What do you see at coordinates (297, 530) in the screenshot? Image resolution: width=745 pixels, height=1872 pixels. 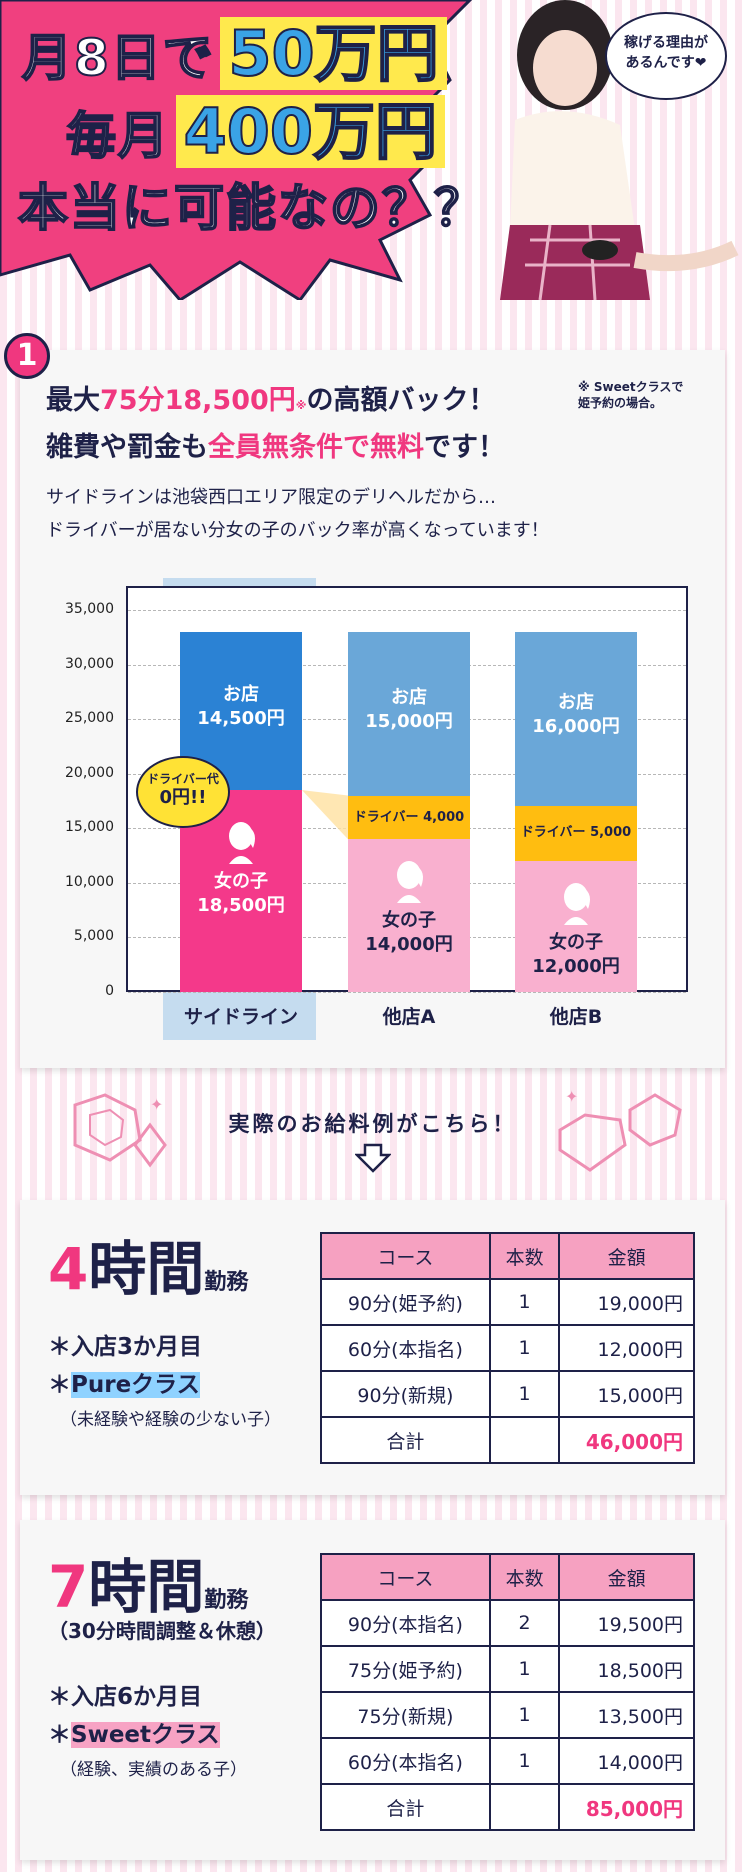 I see `section-1-body-2: ドライバーが居ない分女の子のバック率が高くなっています！` at bounding box center [297, 530].